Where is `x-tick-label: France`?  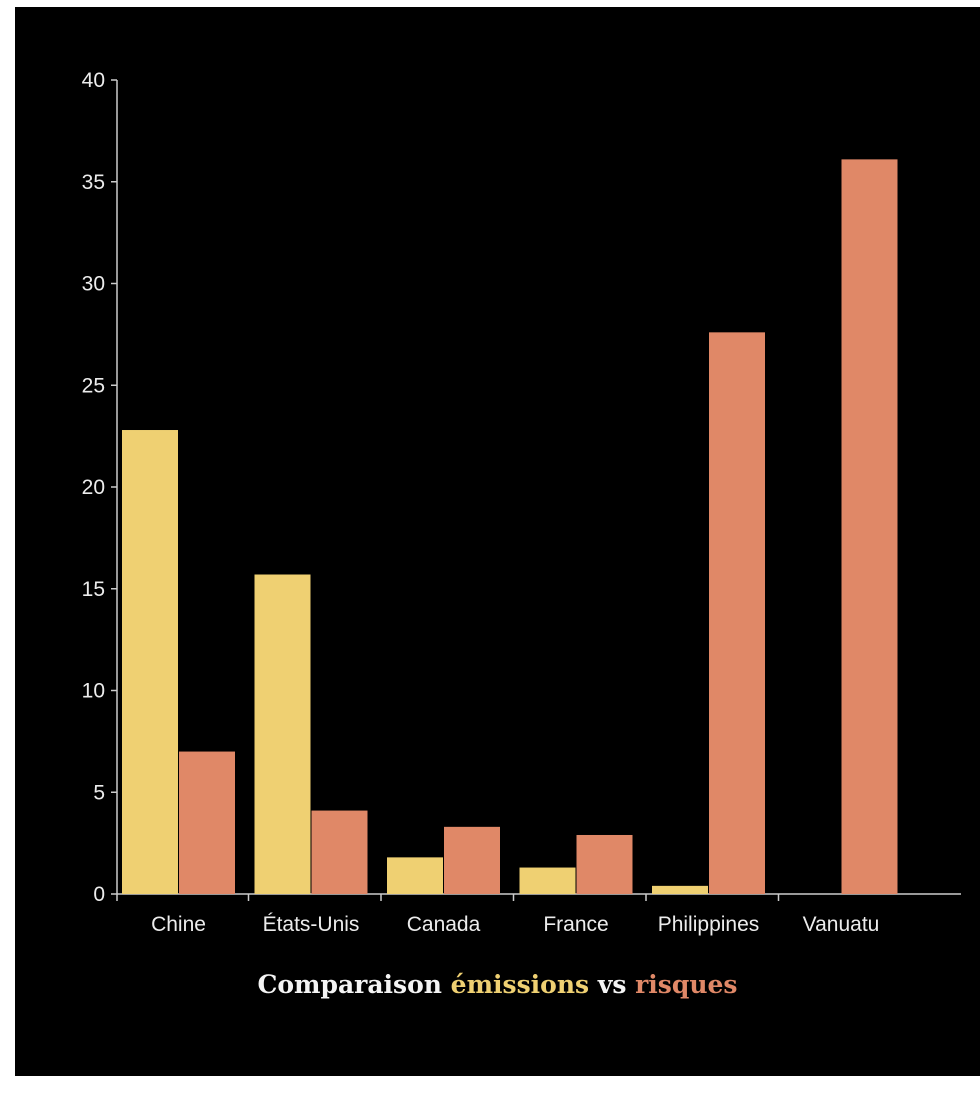
x-tick-label: France is located at coordinates (575, 924).